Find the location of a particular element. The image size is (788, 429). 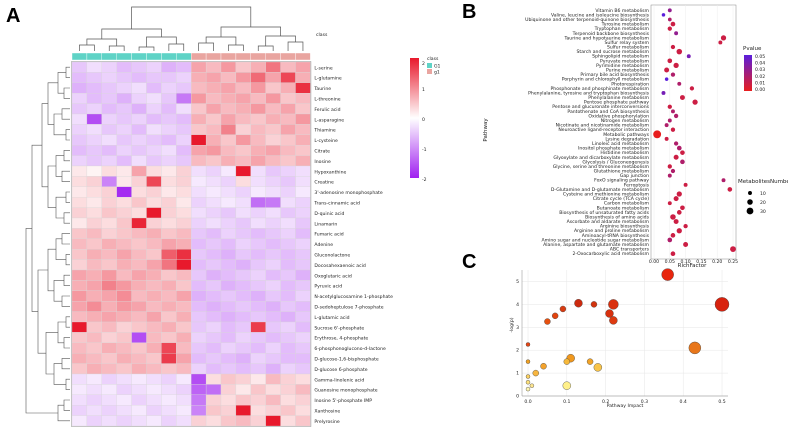

pathway-label: Pentose phosphate pathway is located at coordinates (616, 103).